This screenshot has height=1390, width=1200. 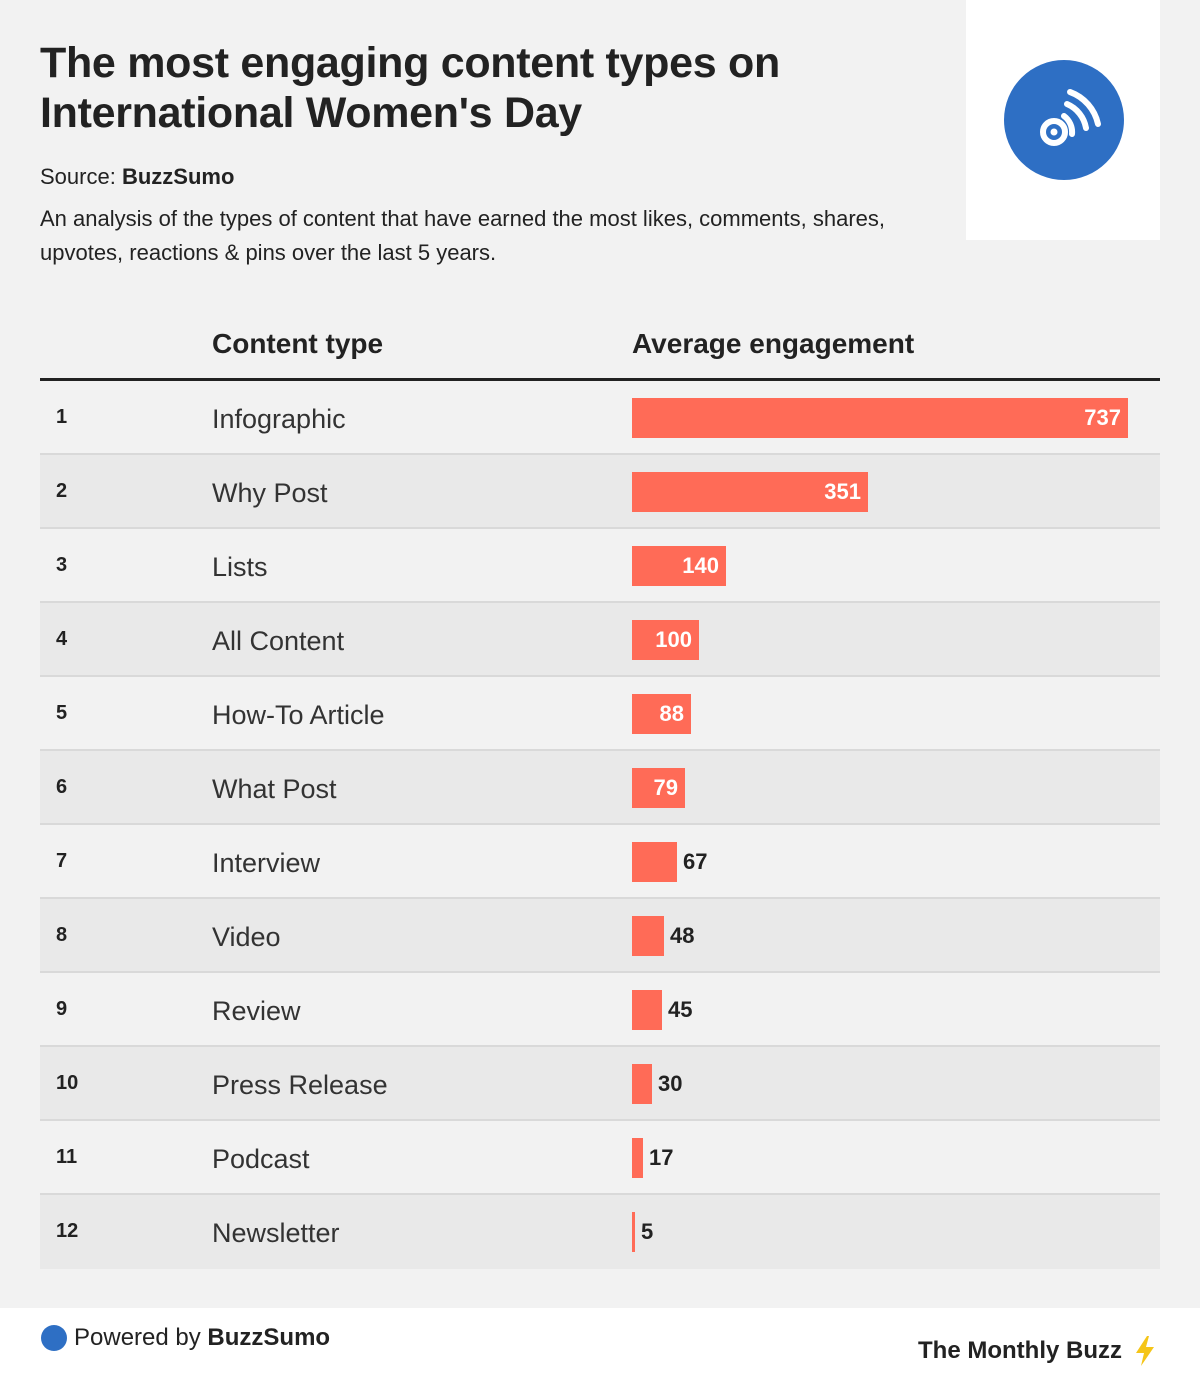 What do you see at coordinates (256, 1011) in the screenshot?
I see `category-label: Review` at bounding box center [256, 1011].